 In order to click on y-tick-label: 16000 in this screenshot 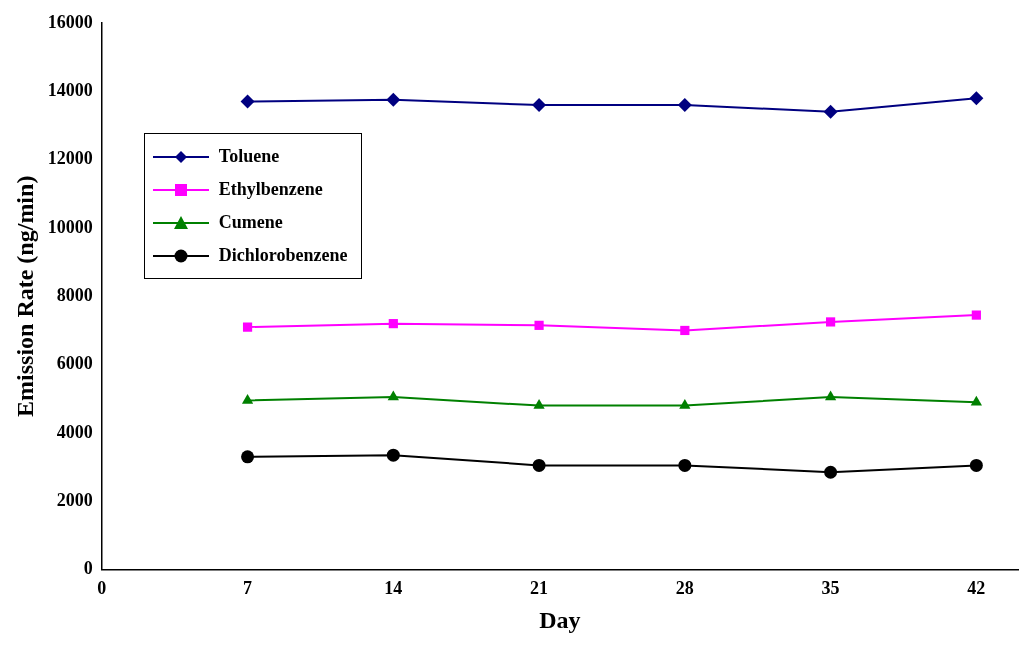, I will do `click(70, 21)`.